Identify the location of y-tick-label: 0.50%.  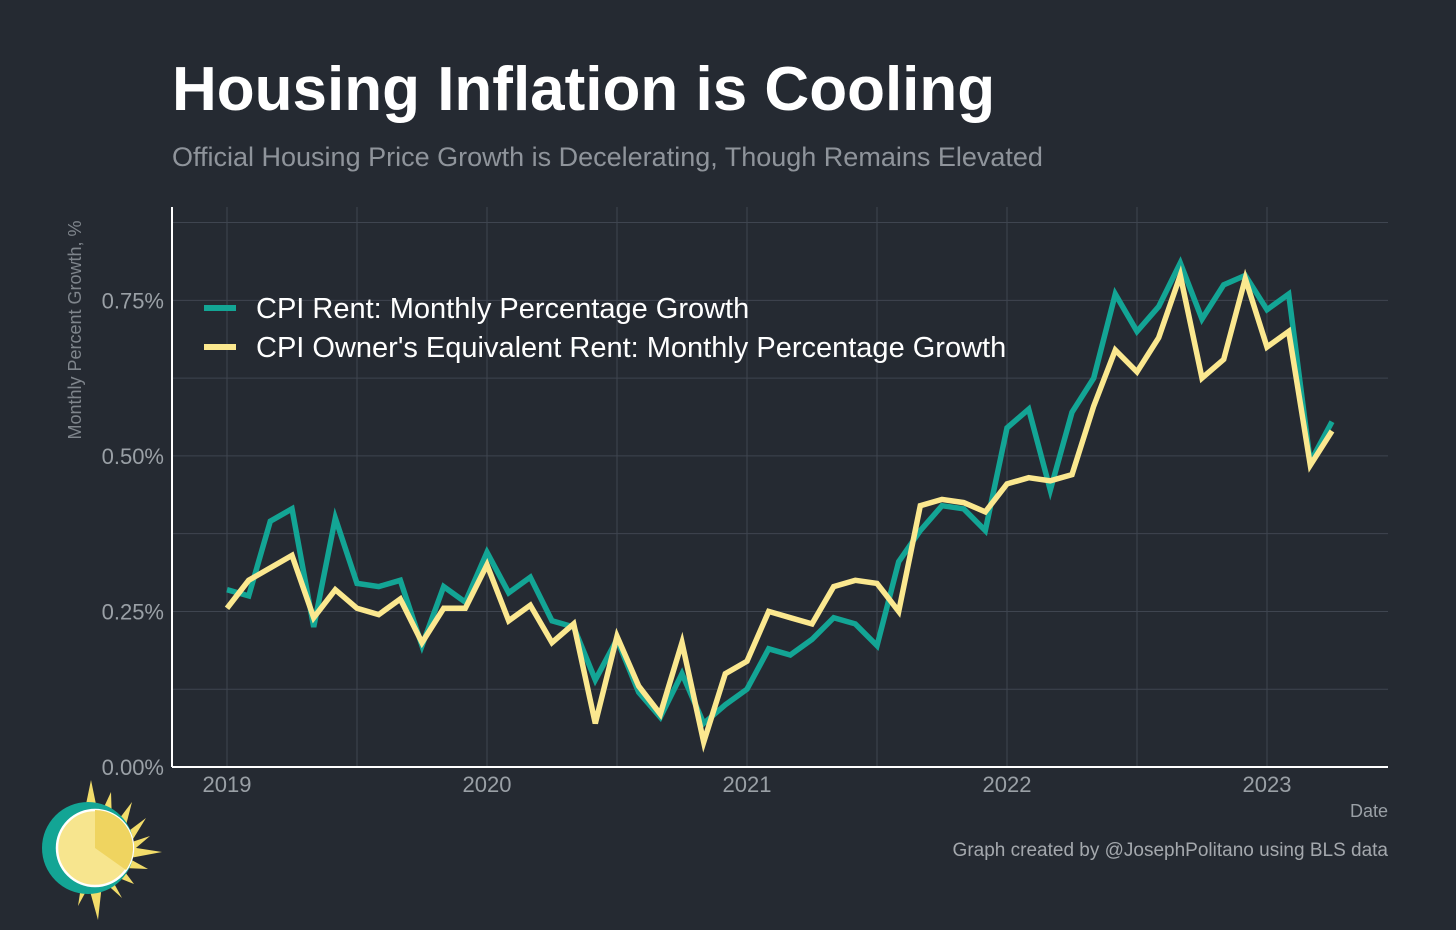
(133, 456).